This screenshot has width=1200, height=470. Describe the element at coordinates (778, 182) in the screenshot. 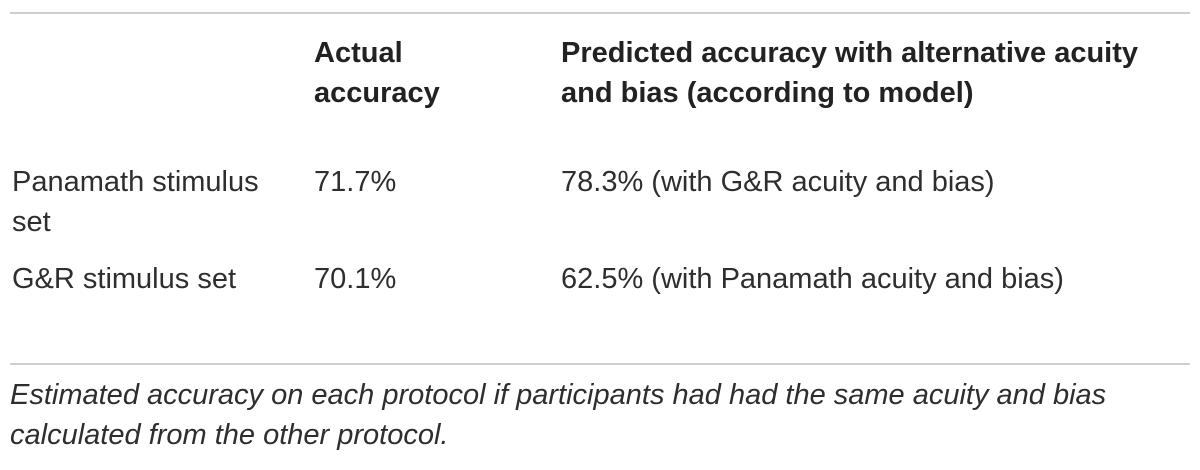

I see `cell-predicted-panamath: 78.3% (with G&R acuity and bias)` at that location.